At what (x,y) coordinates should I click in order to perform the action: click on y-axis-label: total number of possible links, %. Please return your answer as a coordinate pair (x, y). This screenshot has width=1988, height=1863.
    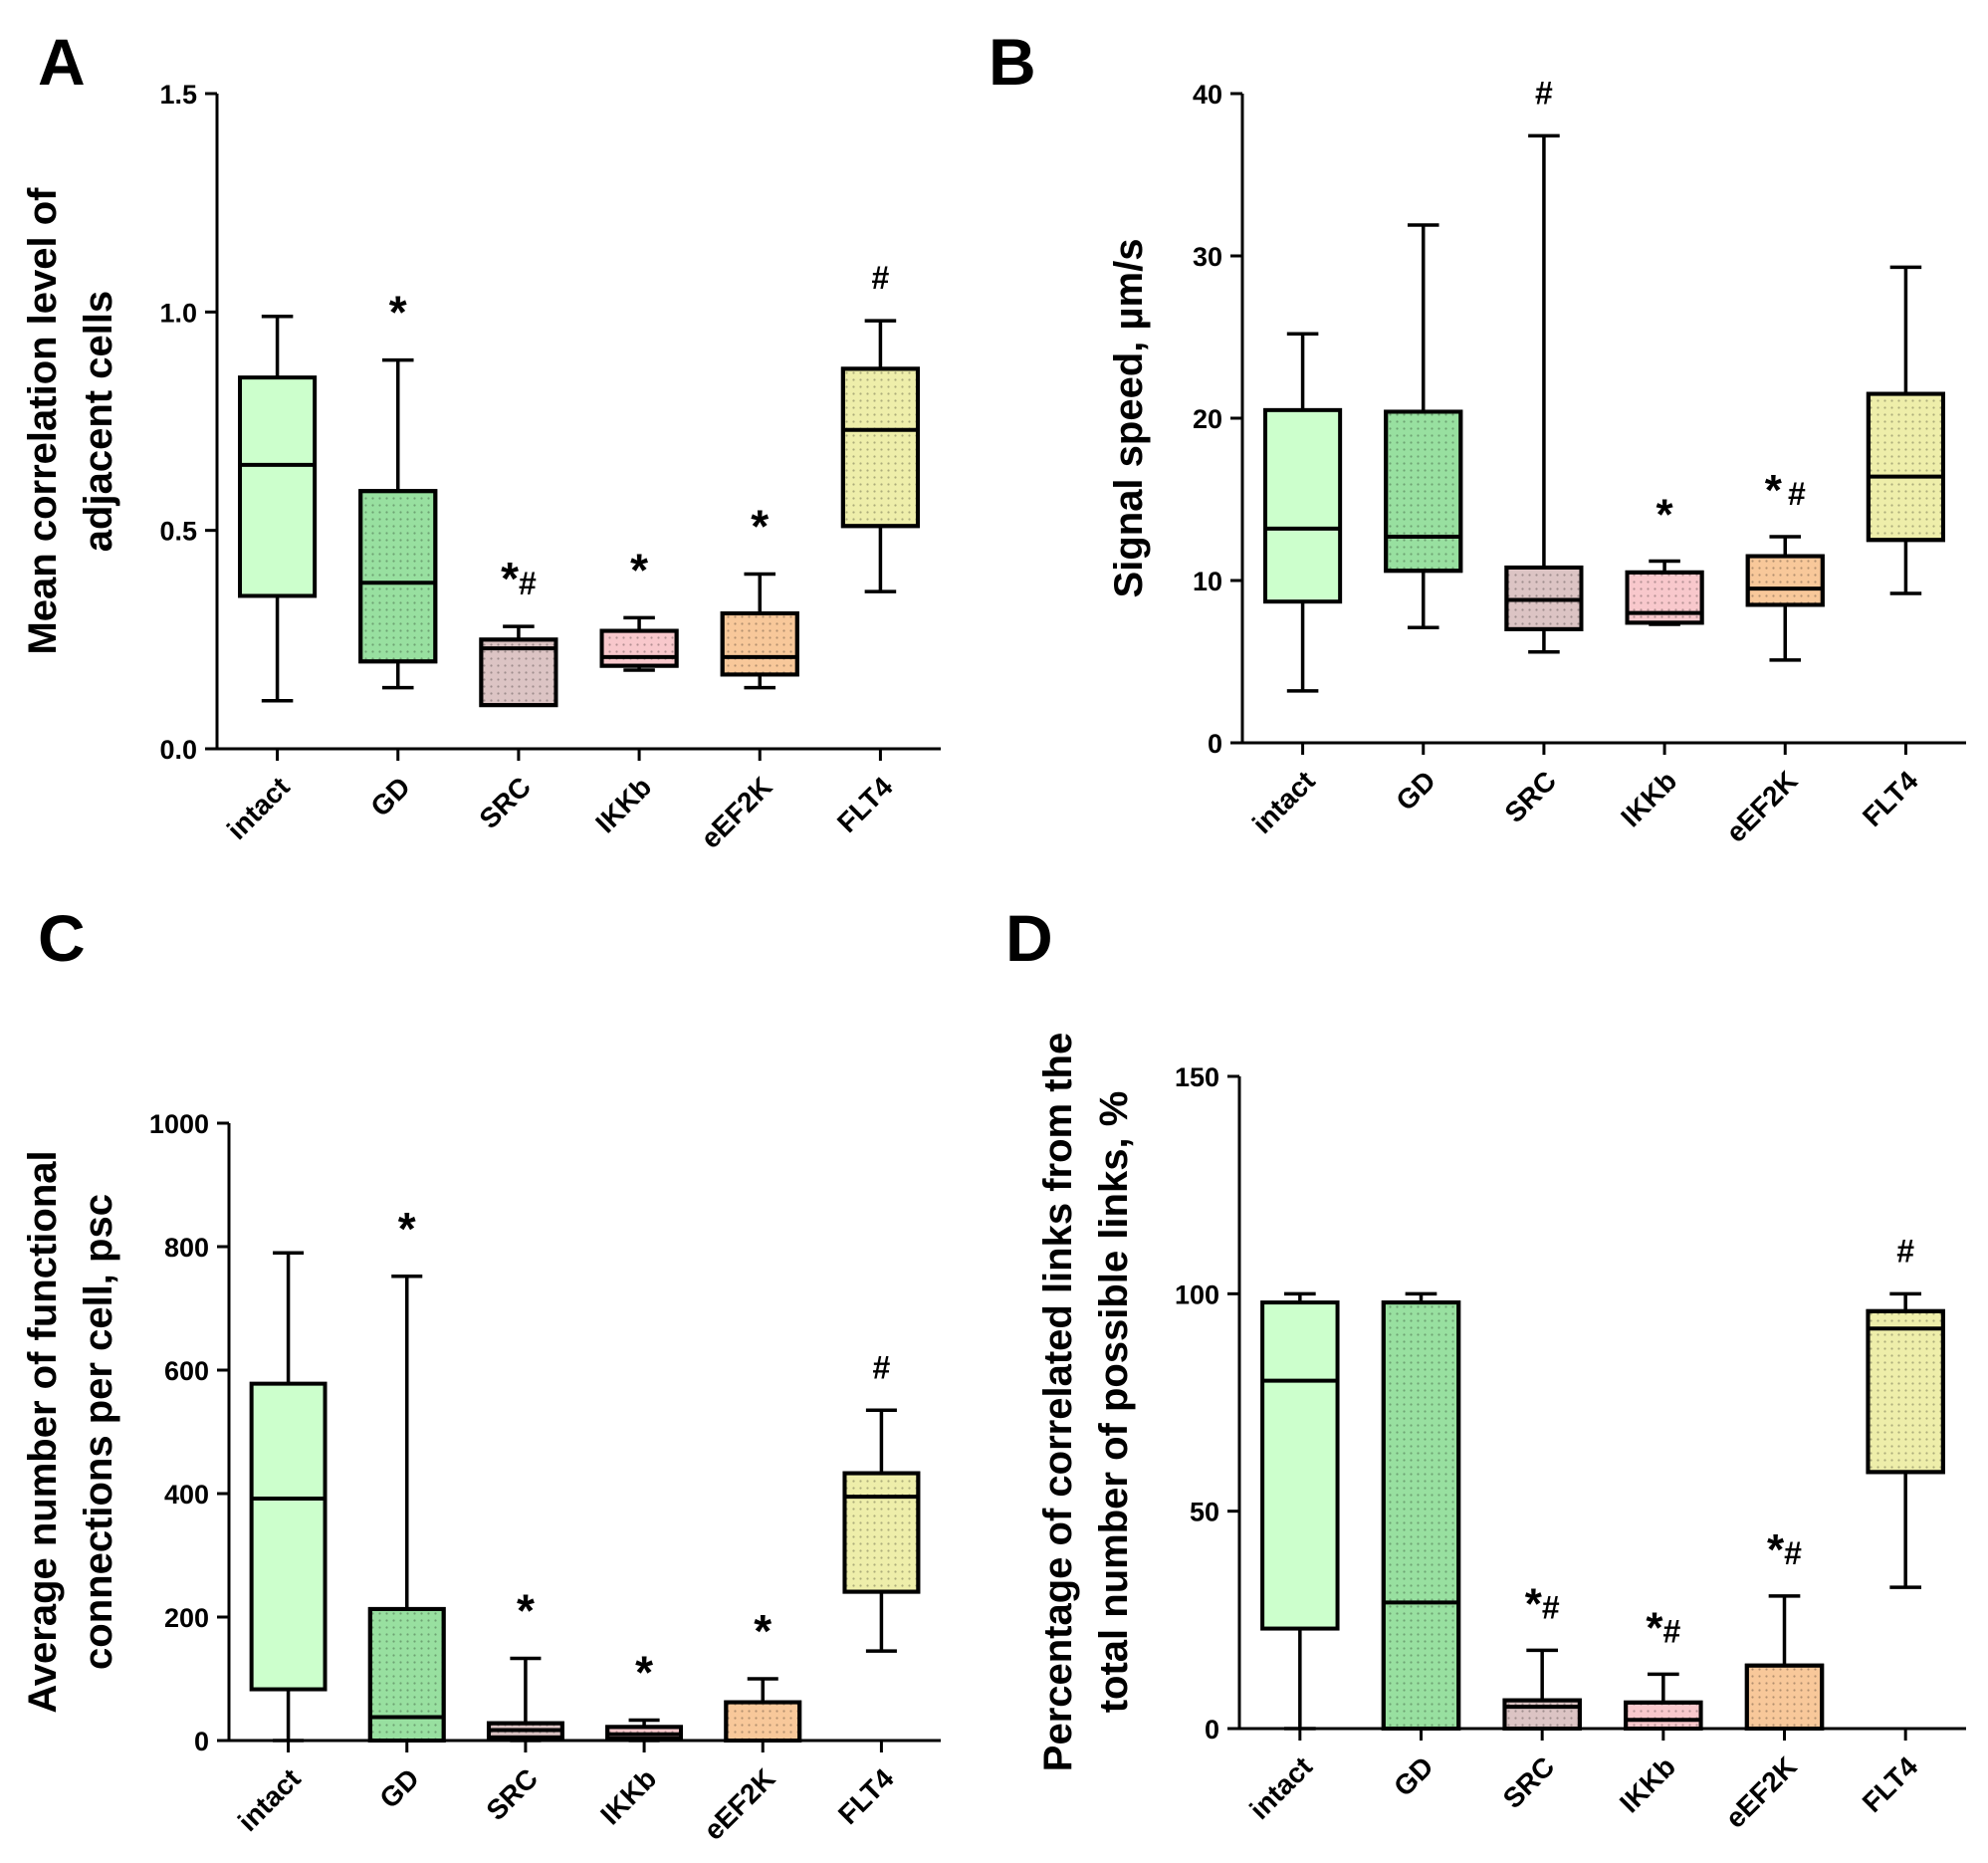
    Looking at the image, I should click on (1114, 1402).